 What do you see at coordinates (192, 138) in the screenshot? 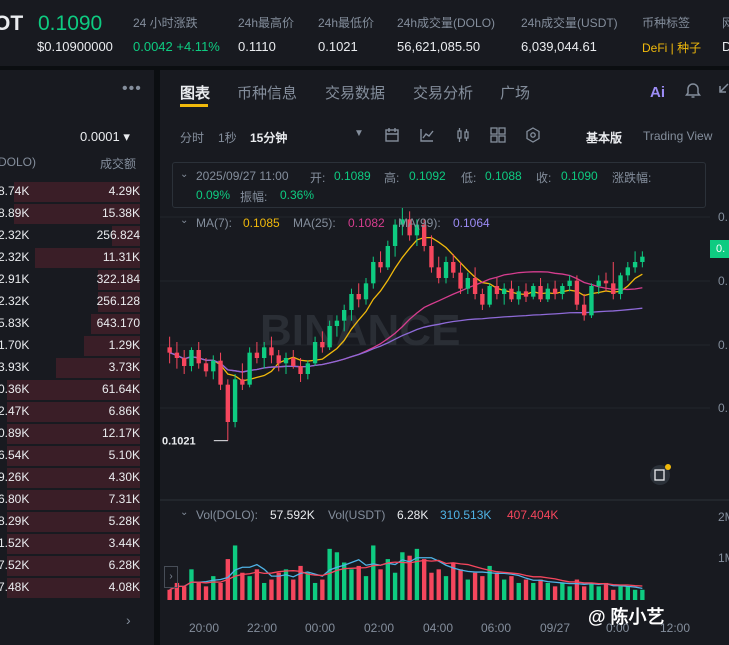
I see `timeframe-line: 分时` at bounding box center [192, 138].